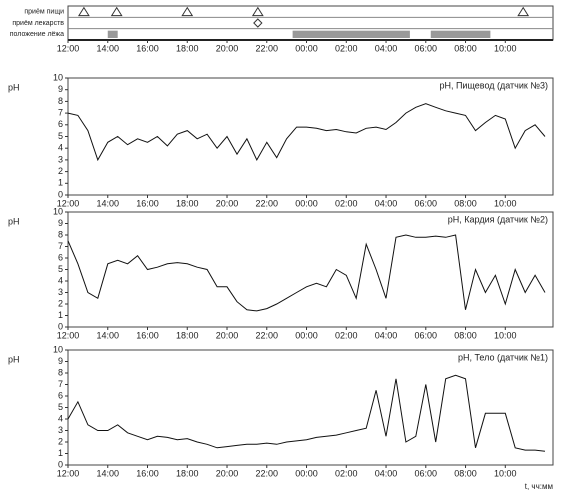 The height and width of the screenshot is (495, 561). I want to click on panel-title: pH, Пищевод (датчик №3), so click(493, 85).